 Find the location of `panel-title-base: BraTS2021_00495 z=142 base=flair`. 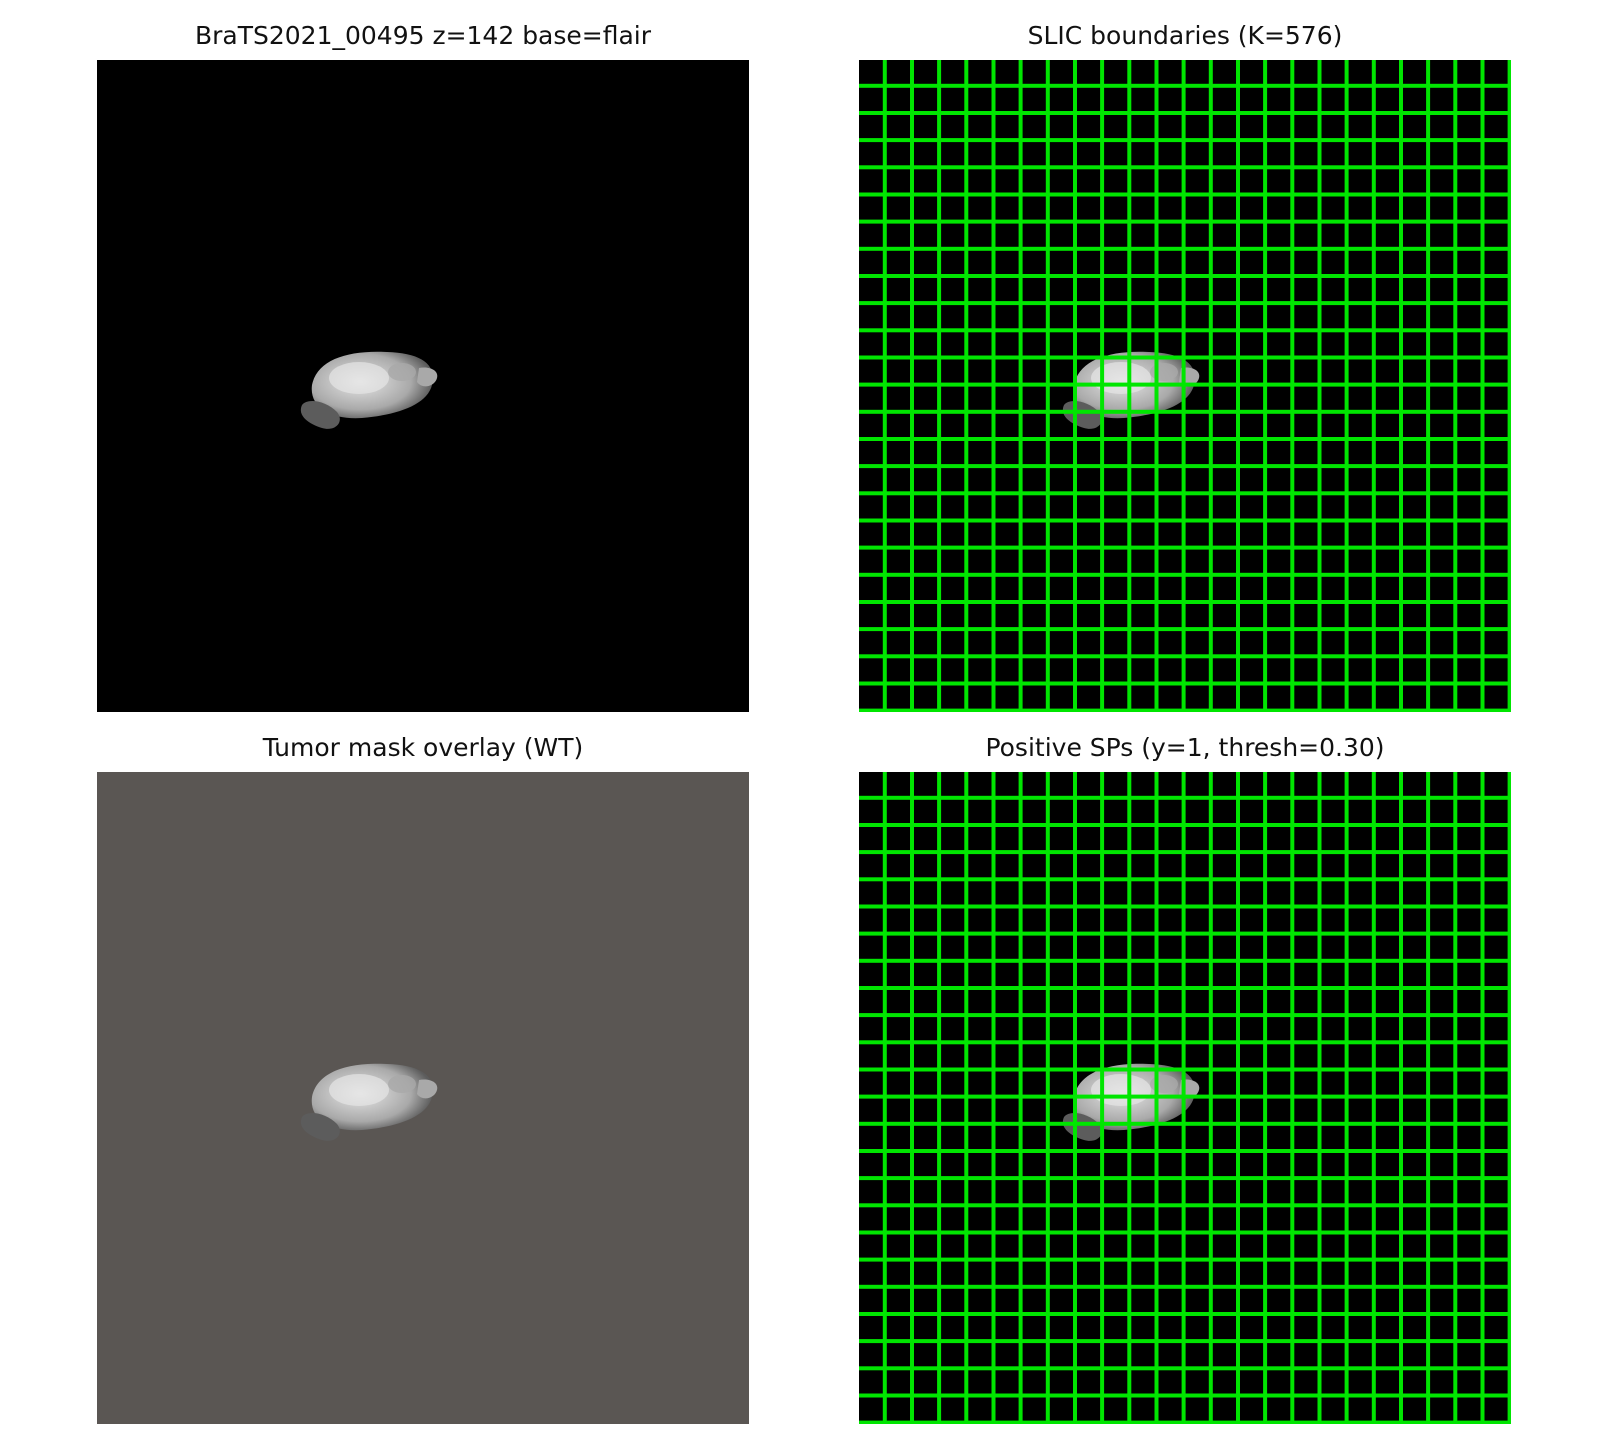

panel-title-base: BraTS2021_00495 z=142 base=flair is located at coordinates (423, 35).